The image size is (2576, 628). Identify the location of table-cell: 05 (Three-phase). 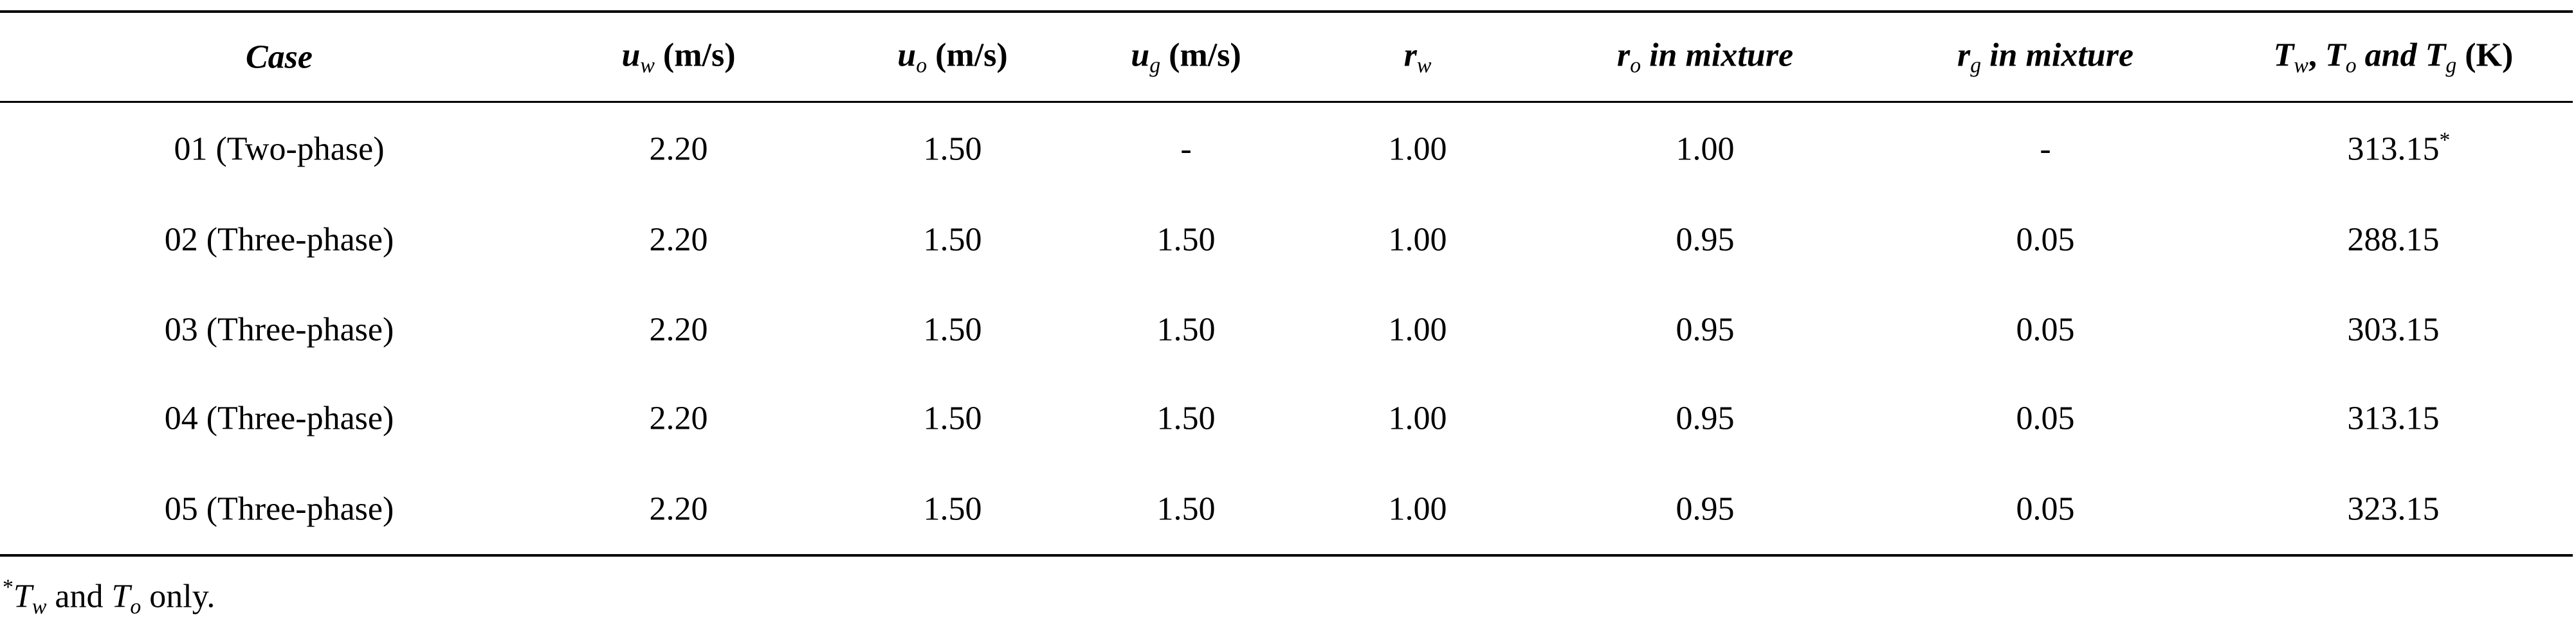
(279, 509).